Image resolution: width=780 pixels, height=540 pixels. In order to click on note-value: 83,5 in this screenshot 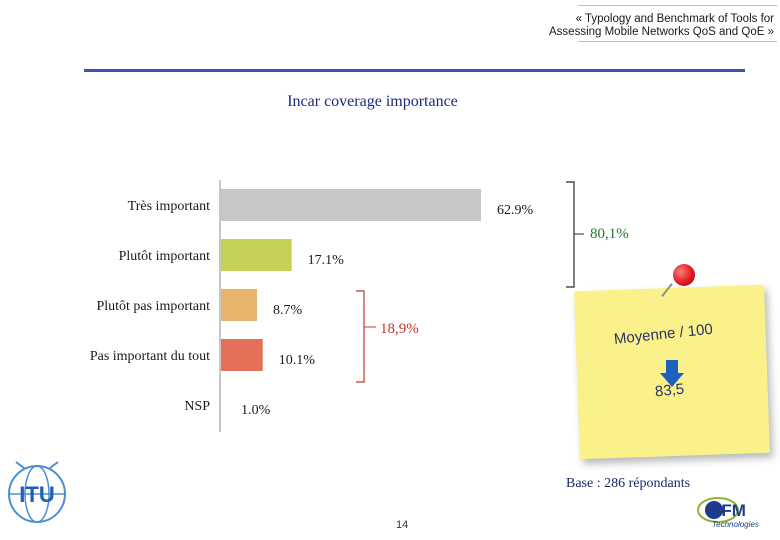, I will do `click(670, 390)`.